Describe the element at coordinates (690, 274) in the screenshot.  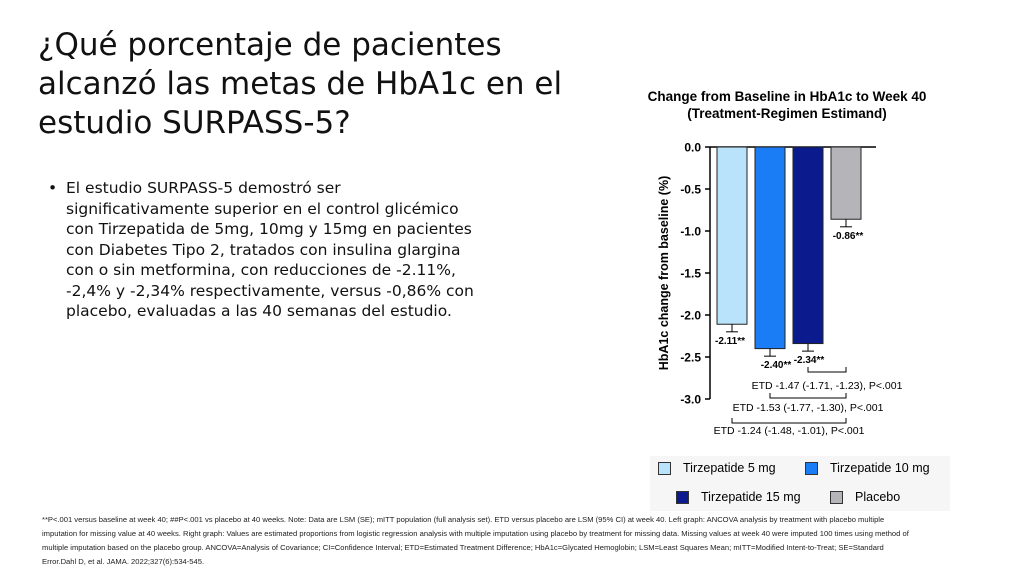
I see `y-tick-label: -1.5` at that location.